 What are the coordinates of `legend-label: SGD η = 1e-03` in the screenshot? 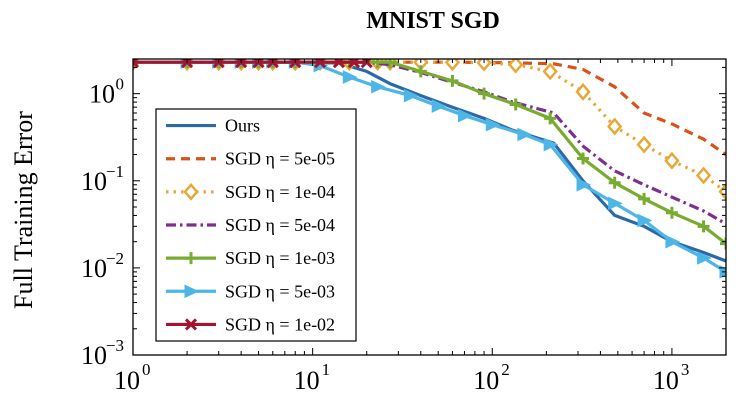 It's located at (280, 258).